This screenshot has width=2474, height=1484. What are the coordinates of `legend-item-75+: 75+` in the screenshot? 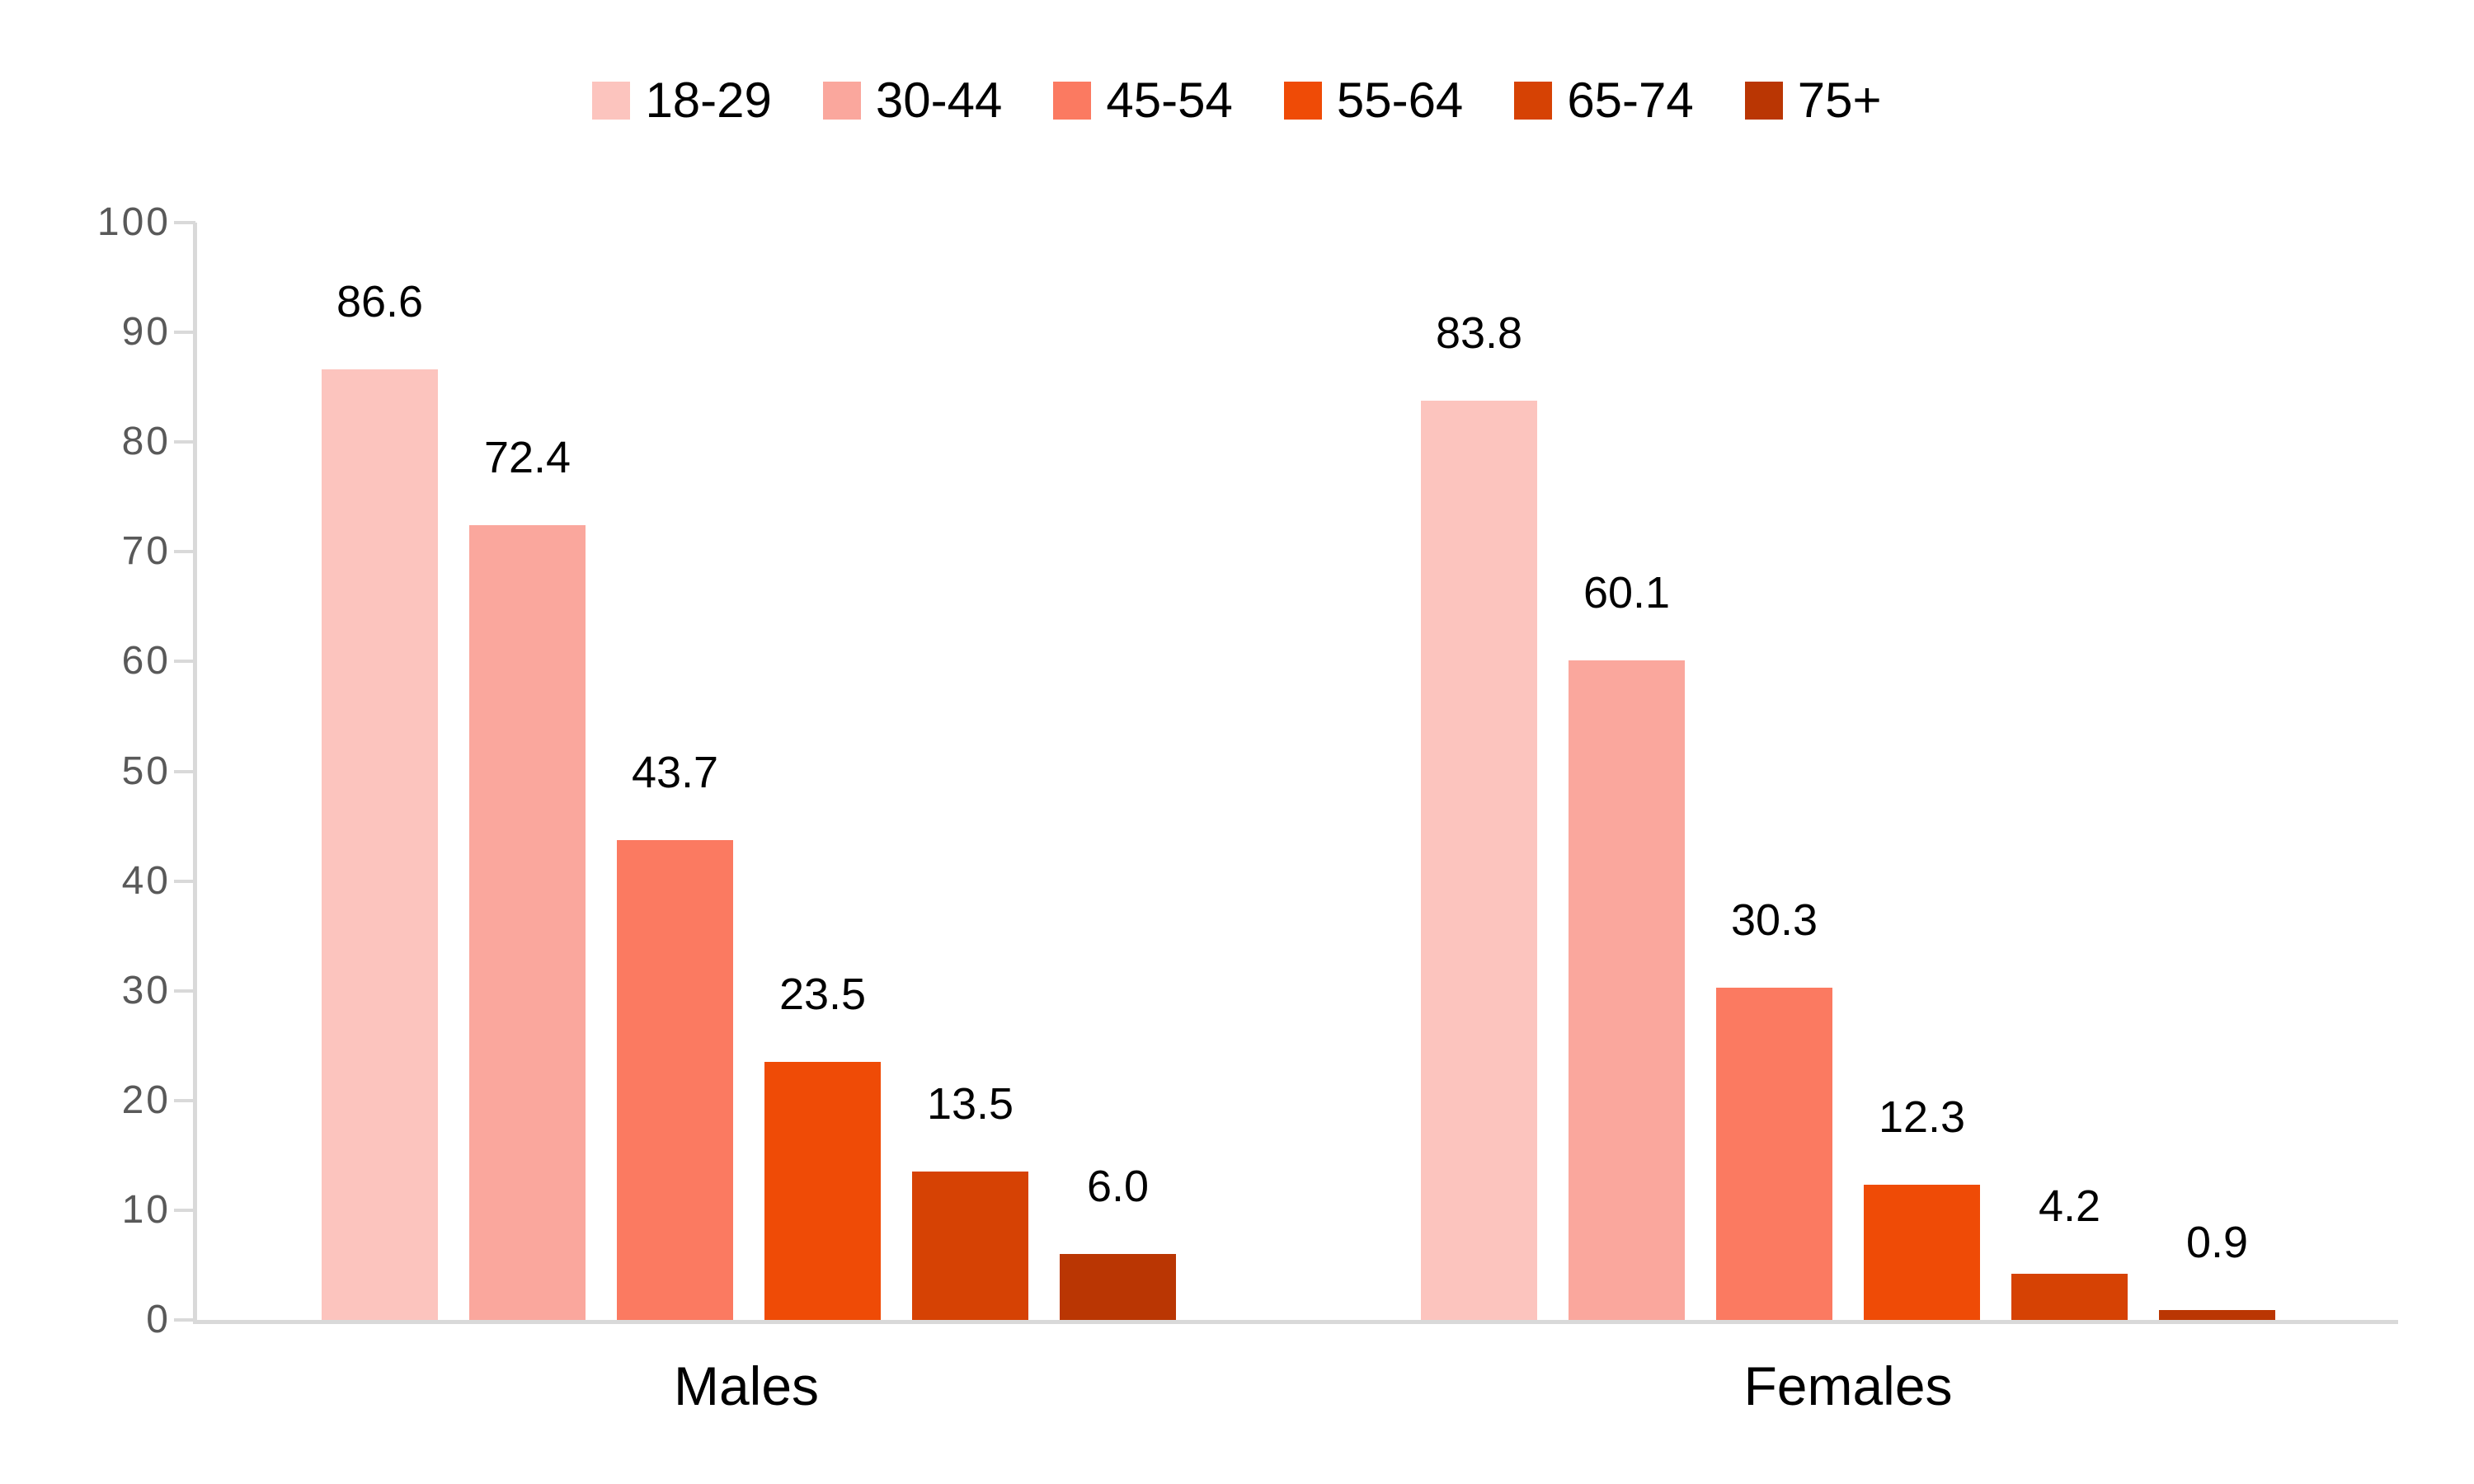 It's located at (1813, 100).